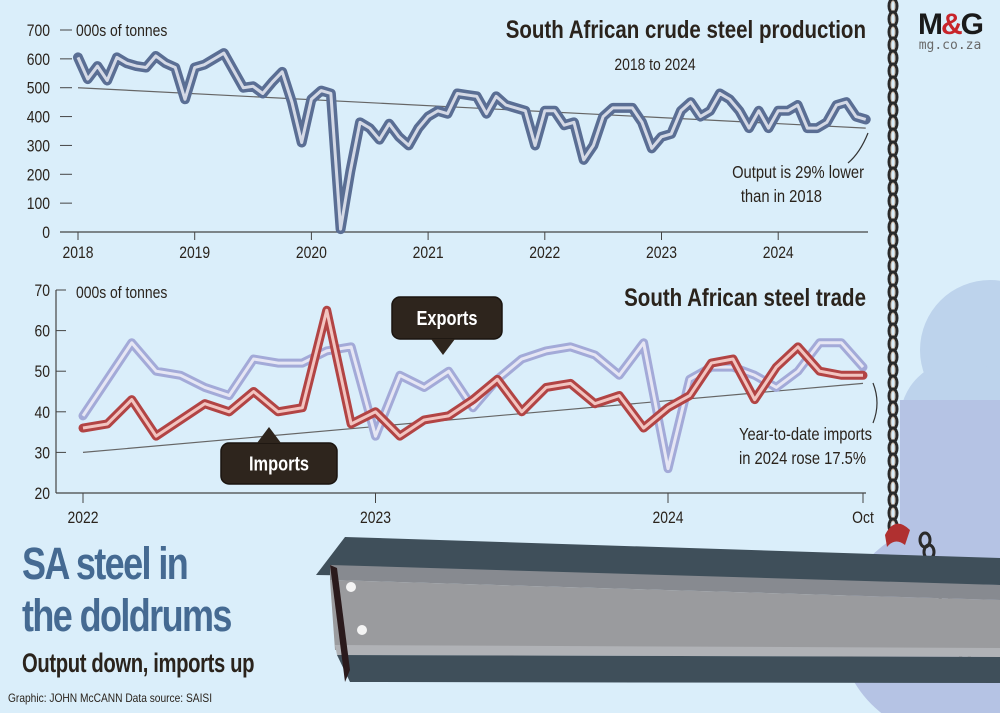 This screenshot has width=1000, height=713. Describe the element at coordinates (43, 453) in the screenshot. I see `y-tick-label: 30` at that location.